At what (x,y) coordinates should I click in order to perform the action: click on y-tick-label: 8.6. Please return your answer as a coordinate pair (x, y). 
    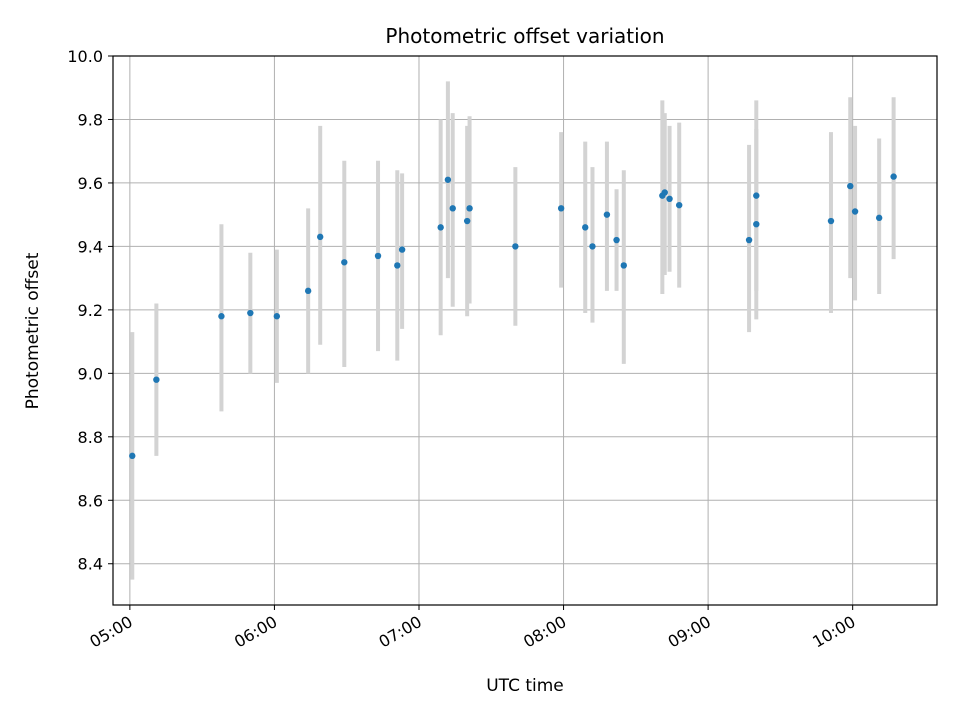
    Looking at the image, I should click on (90, 500).